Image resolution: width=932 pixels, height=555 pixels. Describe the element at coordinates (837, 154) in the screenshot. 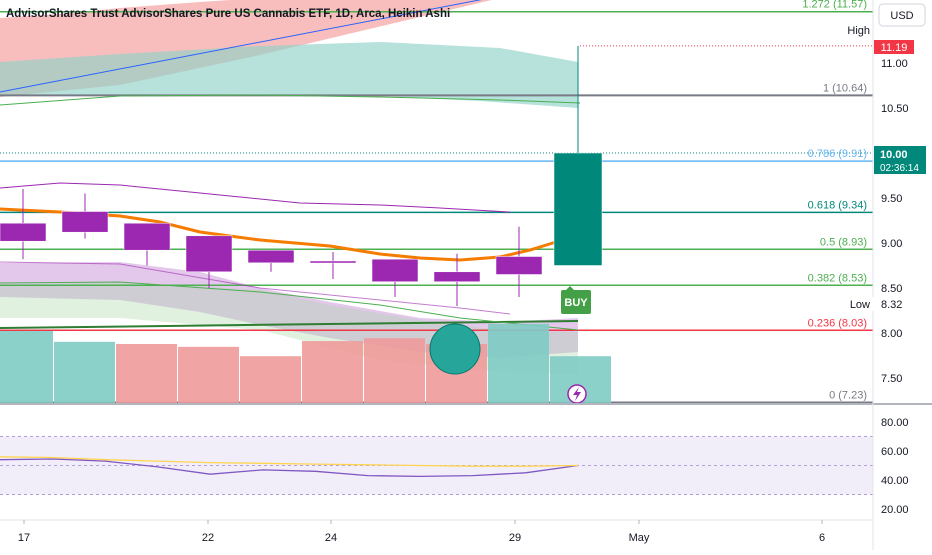

I see `fib-label: 0.786 (9.91)` at that location.